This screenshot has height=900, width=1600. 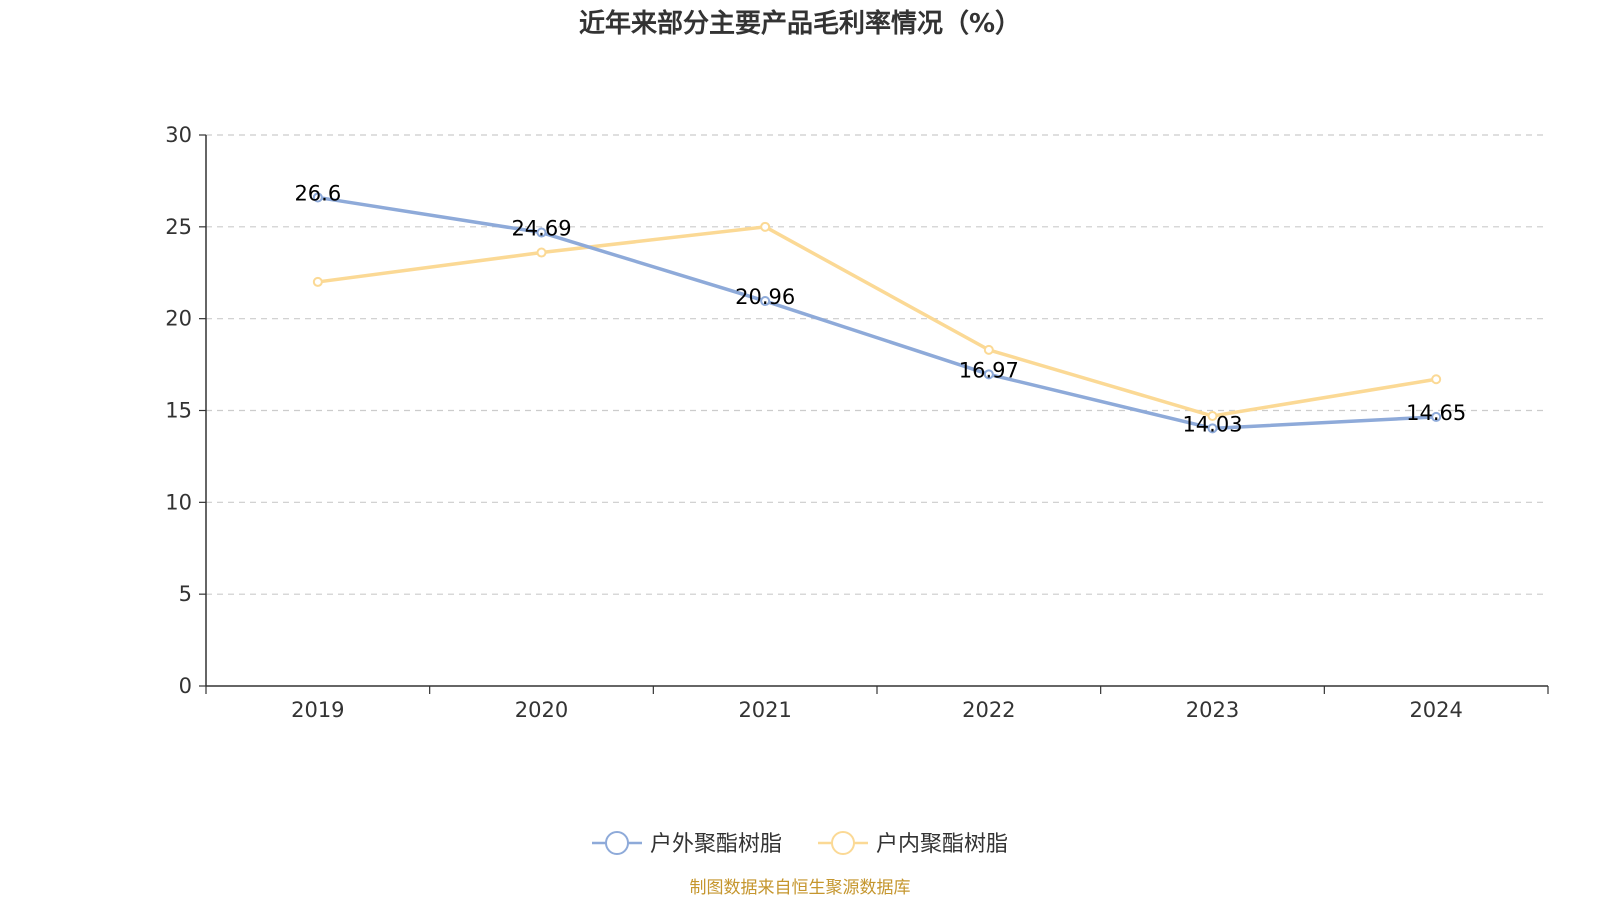 I want to click on y-tick-label: 30, so click(x=178, y=135).